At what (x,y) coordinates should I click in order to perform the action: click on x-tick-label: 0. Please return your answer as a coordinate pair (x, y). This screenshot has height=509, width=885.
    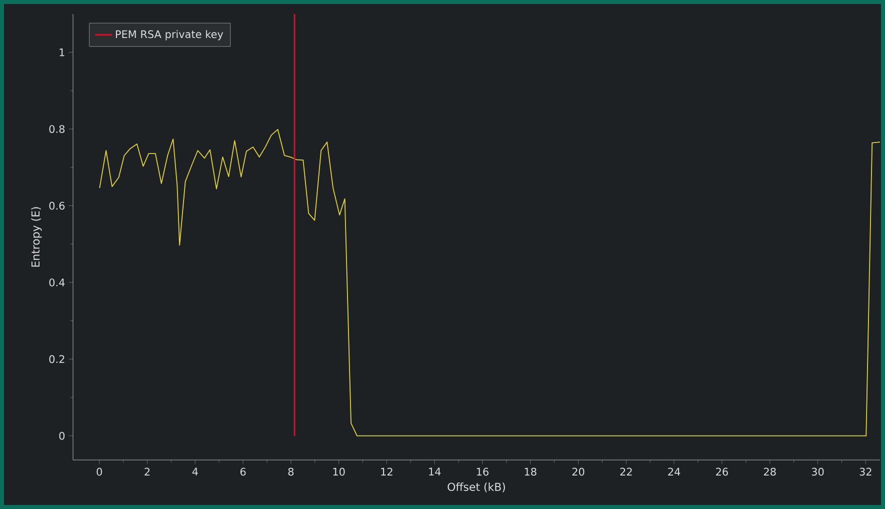
    Looking at the image, I should click on (99, 472).